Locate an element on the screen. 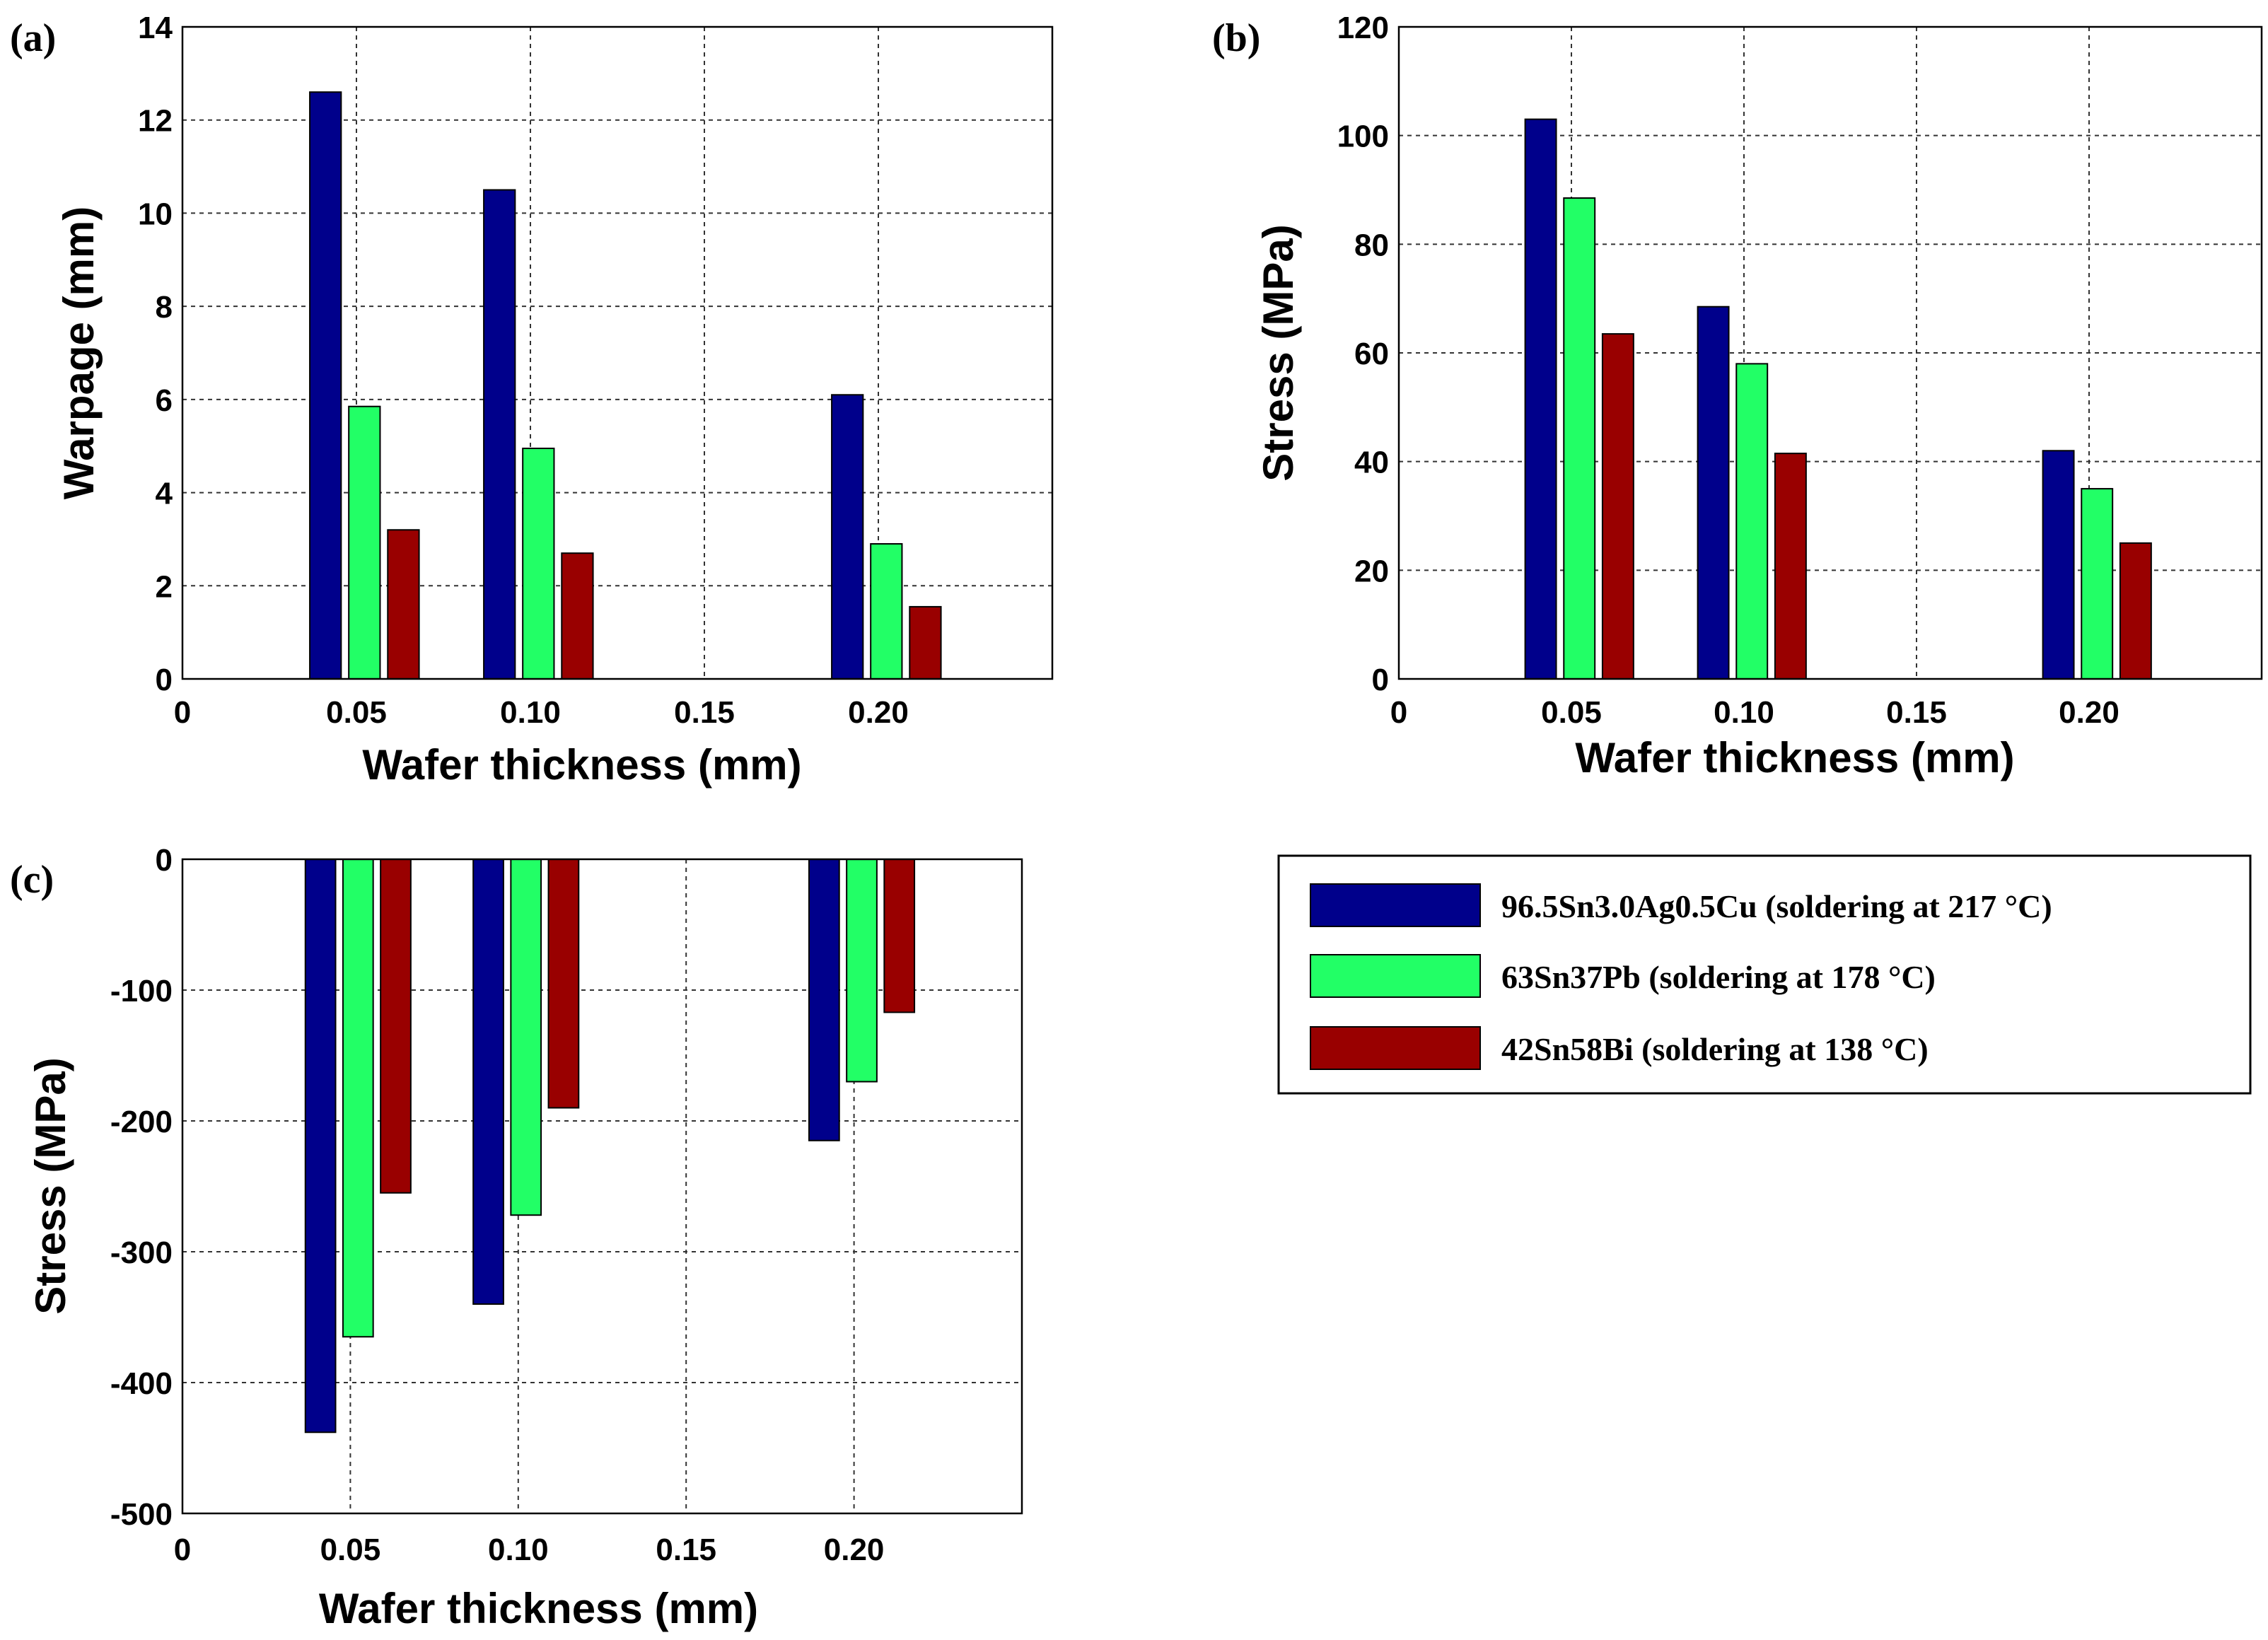 The image size is (2268, 1640). legend-swatch-snpb is located at coordinates (1395, 976).